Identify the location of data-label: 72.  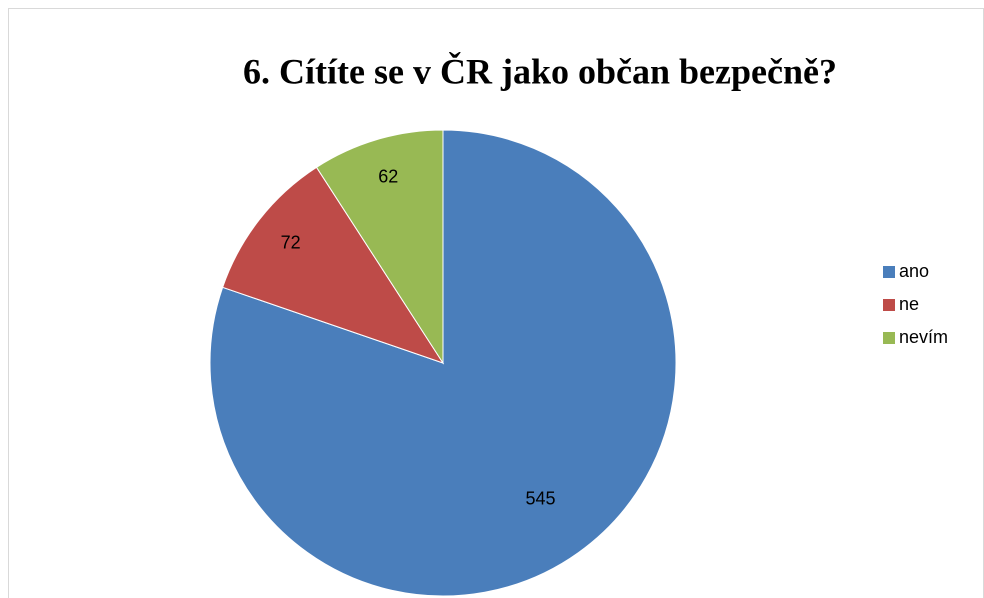
(291, 243).